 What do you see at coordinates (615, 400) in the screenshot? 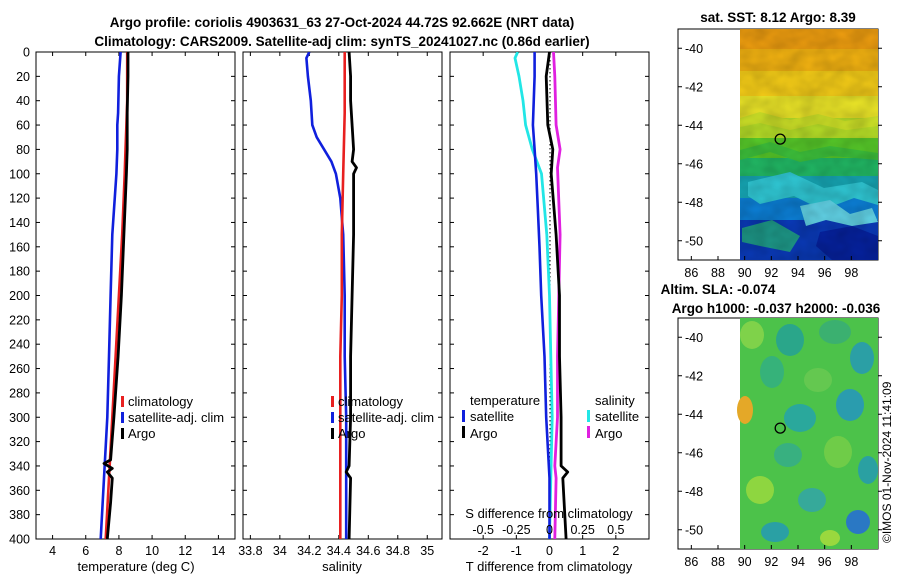
I see `legend-salinity-header: salinity` at bounding box center [615, 400].